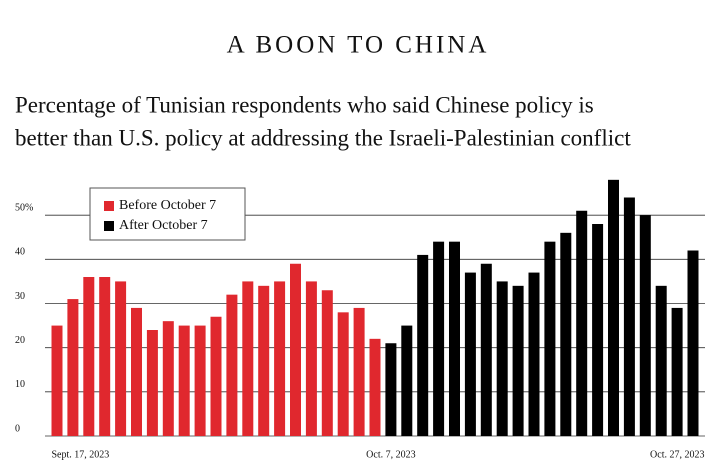 Image resolution: width=716 pixels, height=475 pixels. What do you see at coordinates (20, 384) in the screenshot?
I see `y-tick-label: 10` at bounding box center [20, 384].